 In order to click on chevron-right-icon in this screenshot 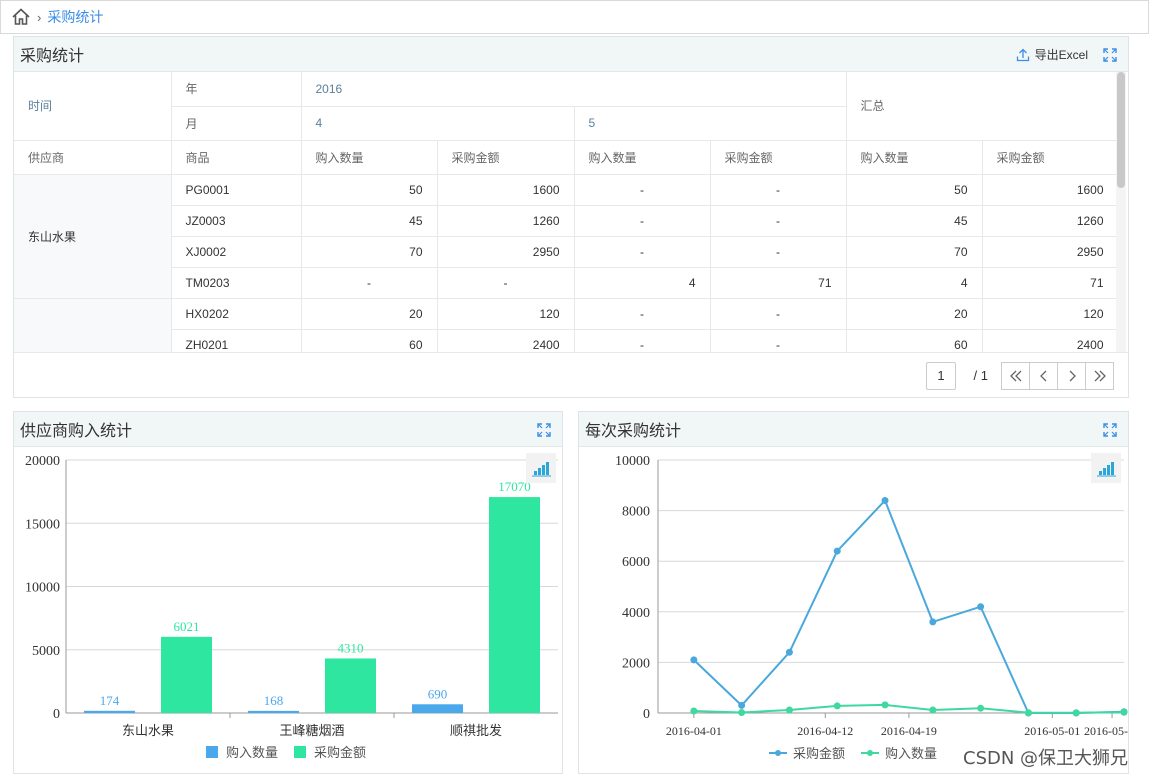, I will do `click(1072, 376)`.